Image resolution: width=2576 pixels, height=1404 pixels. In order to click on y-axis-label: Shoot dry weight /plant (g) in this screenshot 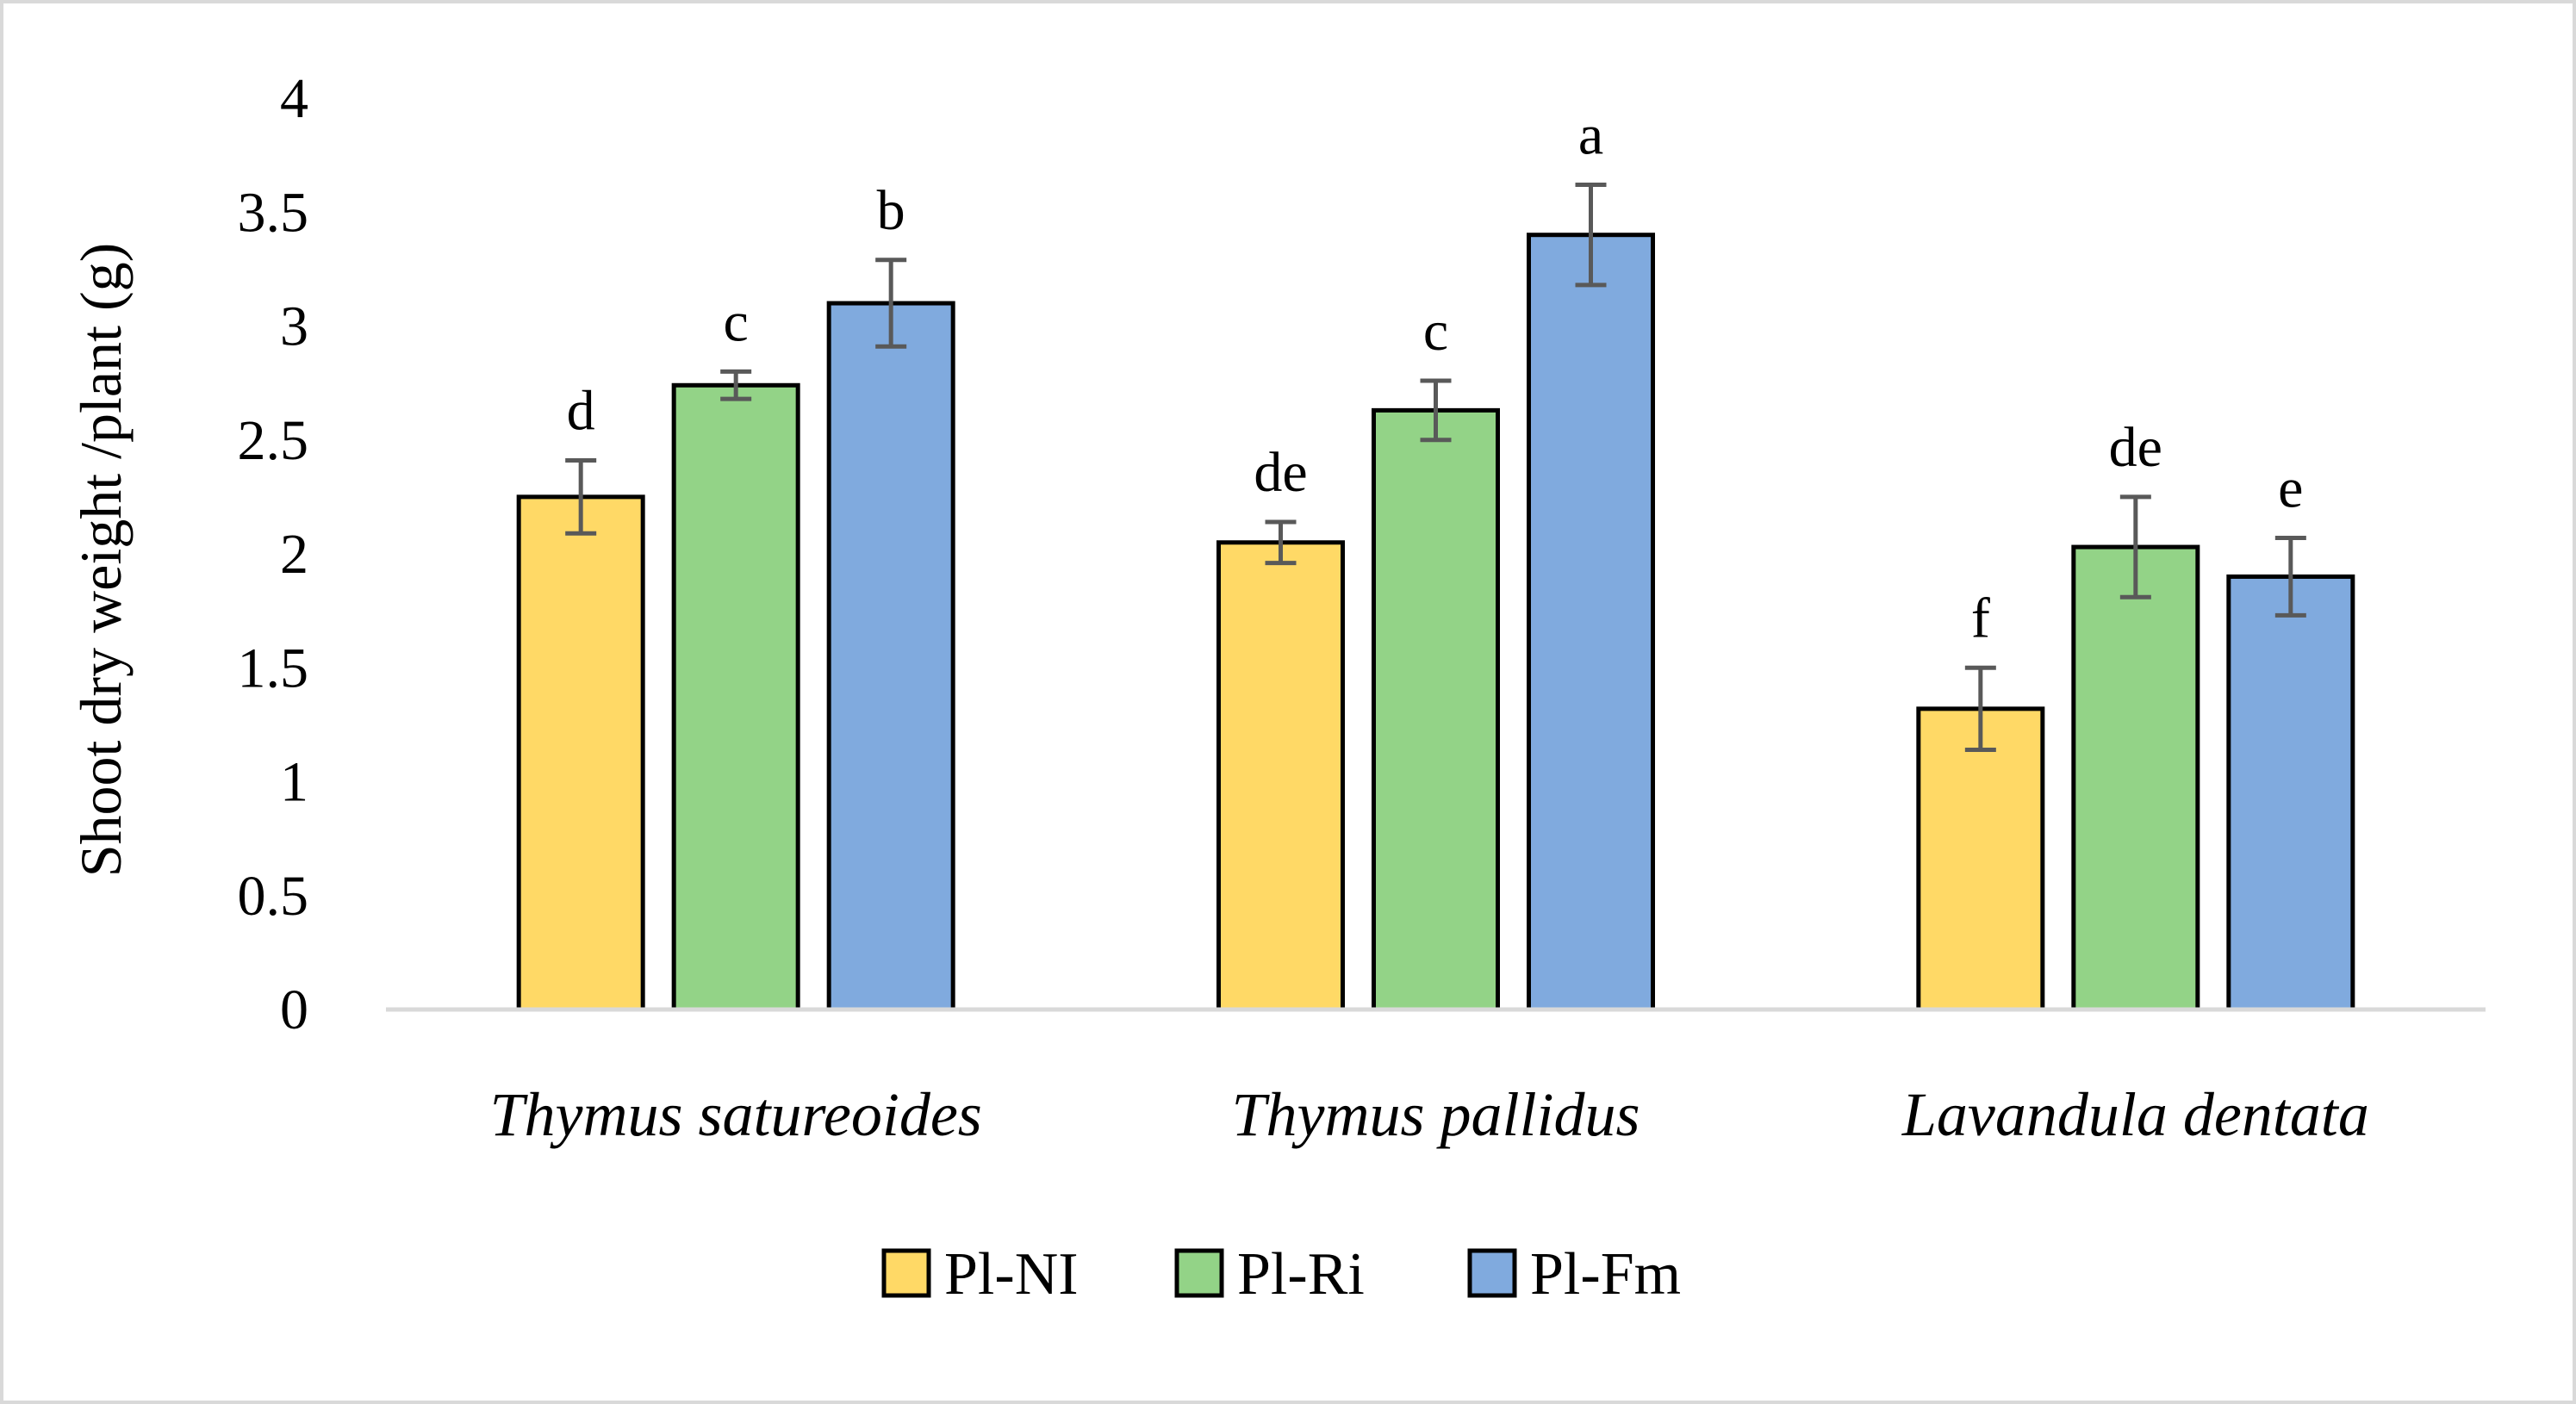, I will do `click(101, 560)`.